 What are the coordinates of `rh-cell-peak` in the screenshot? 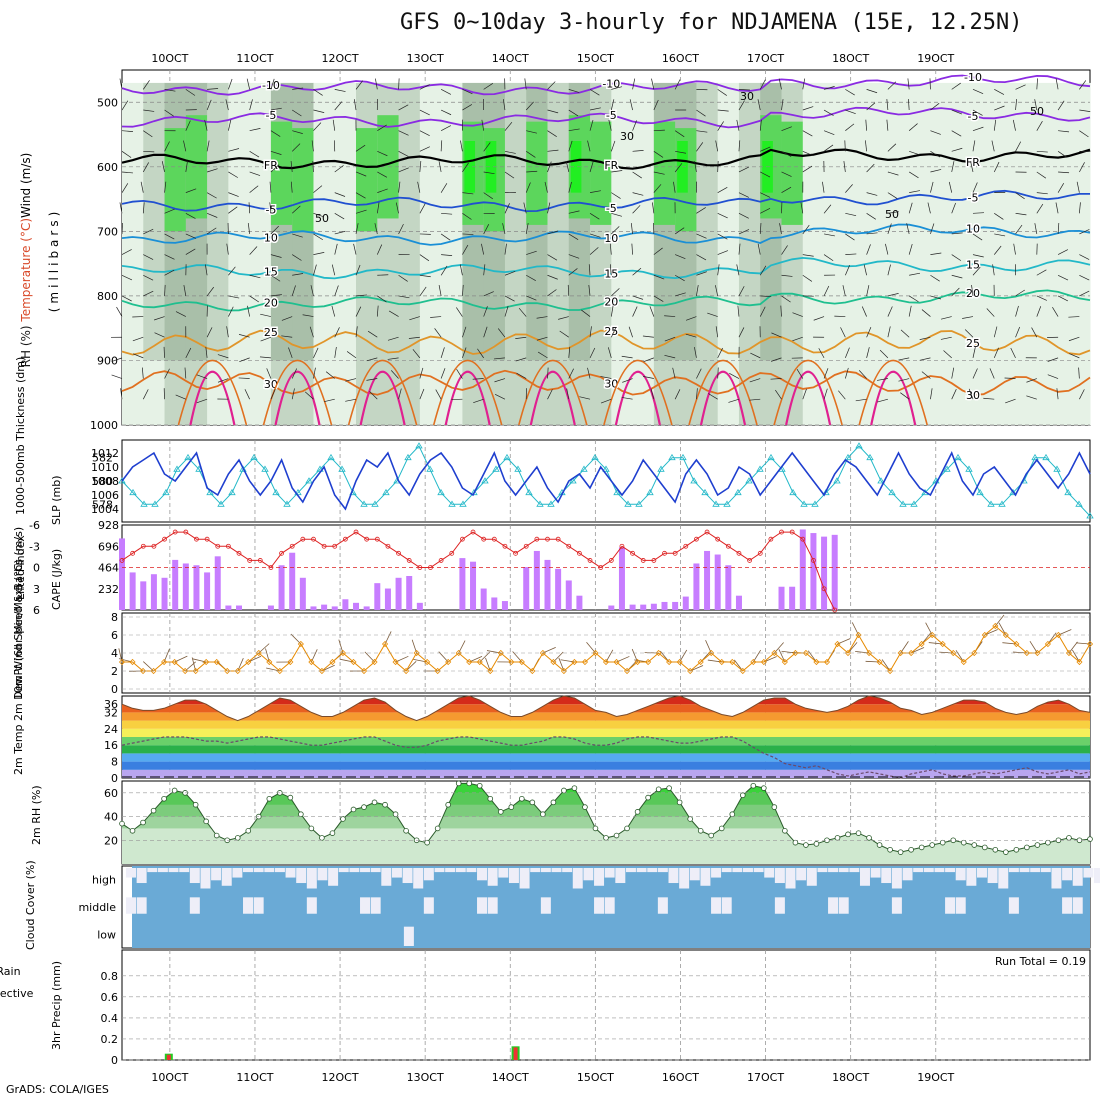 It's located at (576, 167).